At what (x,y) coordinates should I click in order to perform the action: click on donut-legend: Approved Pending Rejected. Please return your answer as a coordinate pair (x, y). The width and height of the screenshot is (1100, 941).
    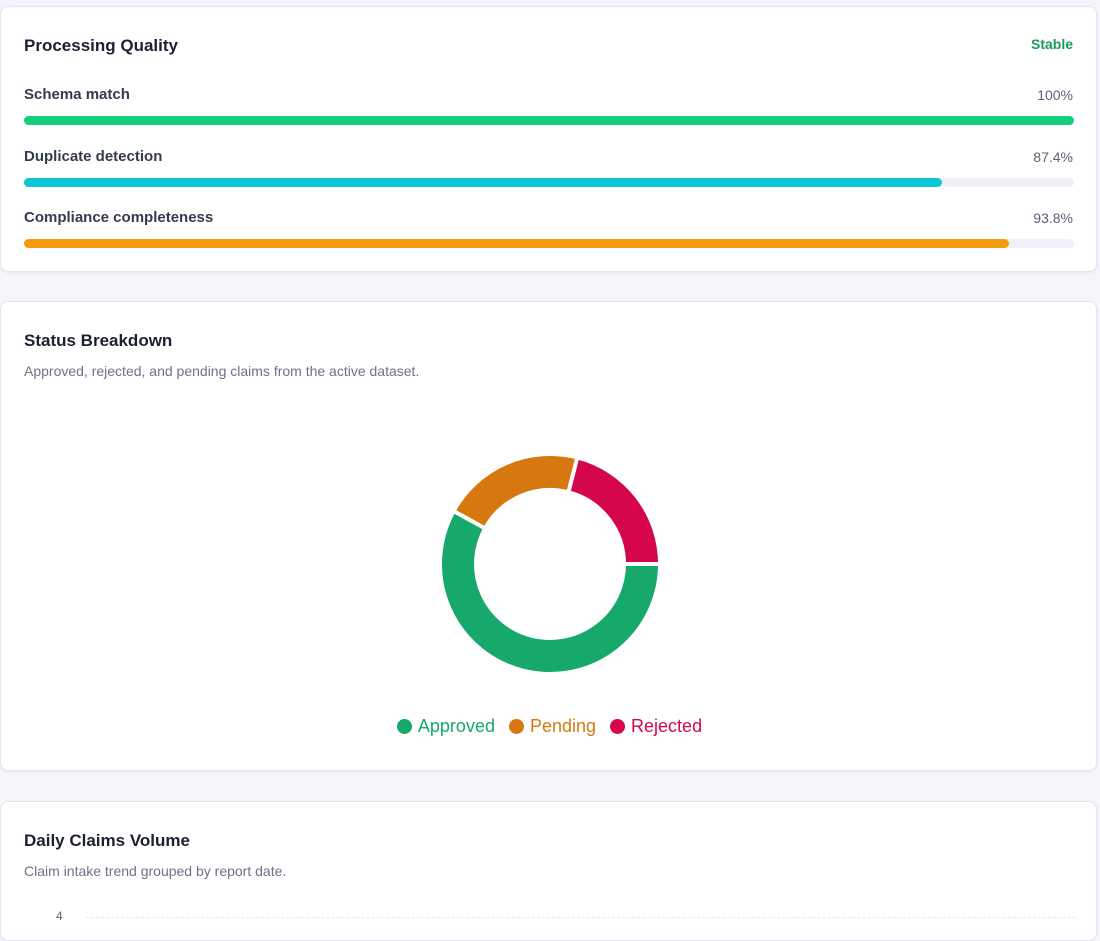
    Looking at the image, I should click on (549, 726).